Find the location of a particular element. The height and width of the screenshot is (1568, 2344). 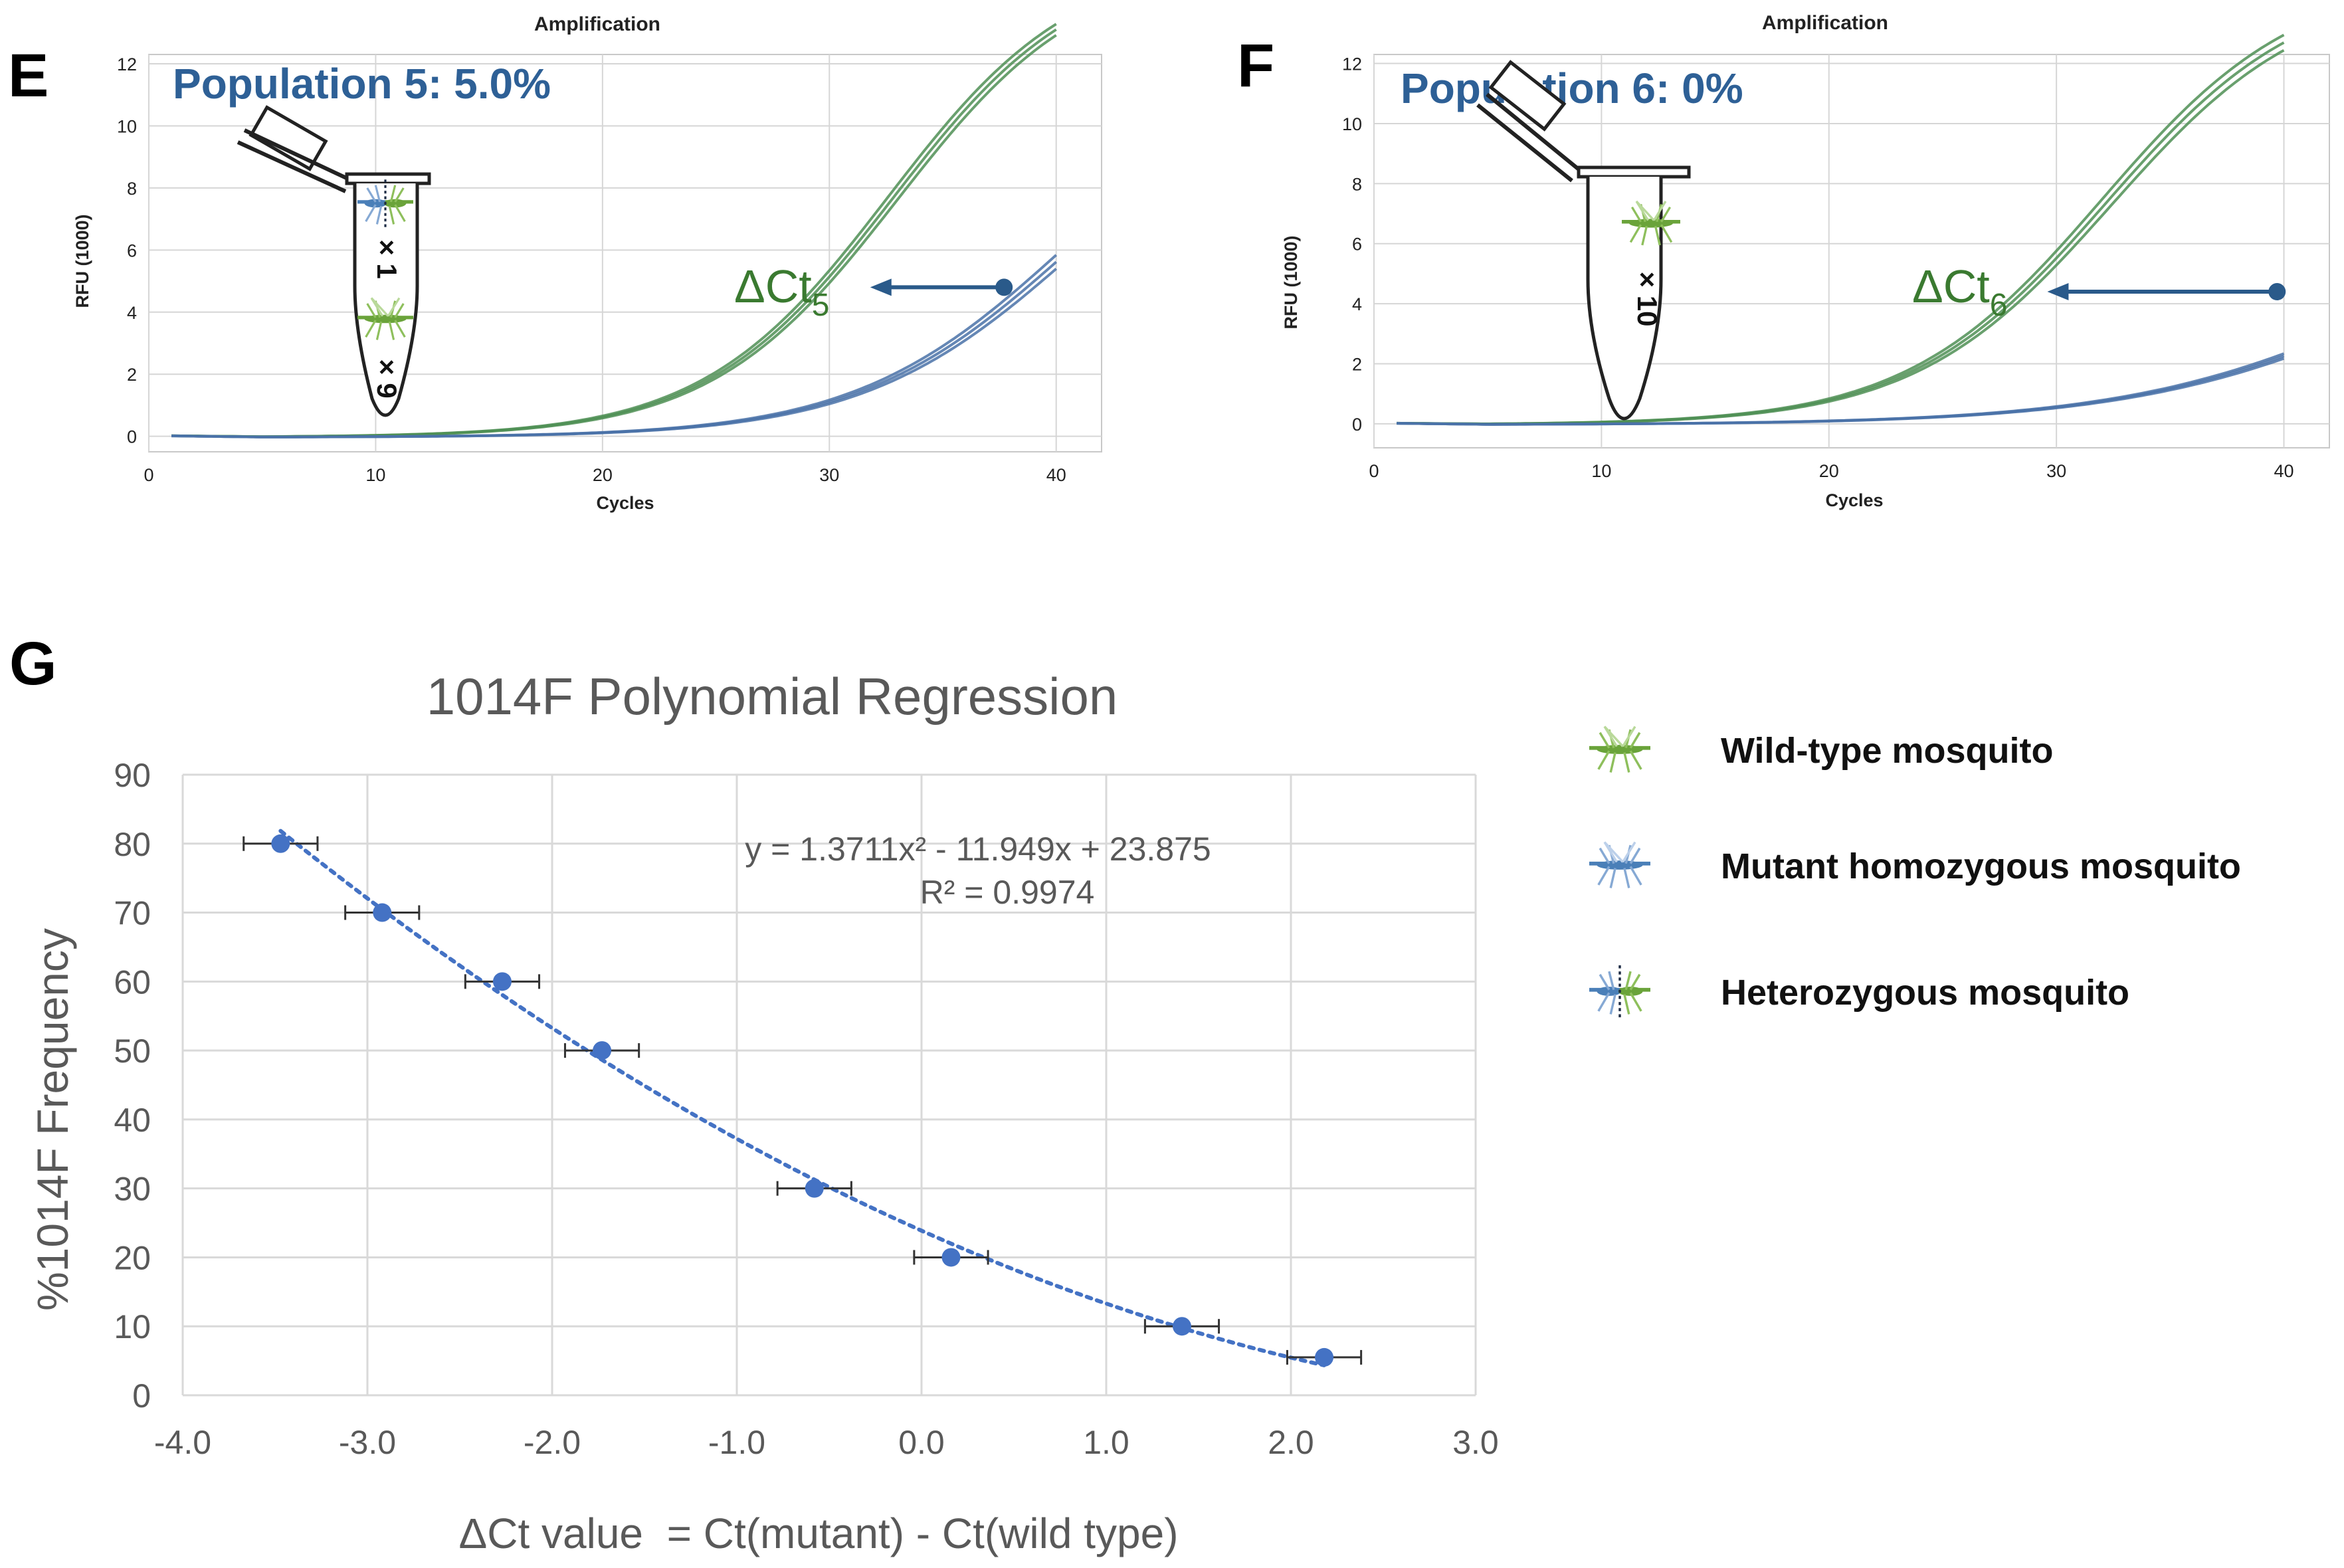

panel-f-xtick-label: 0 is located at coordinates (1374, 471).